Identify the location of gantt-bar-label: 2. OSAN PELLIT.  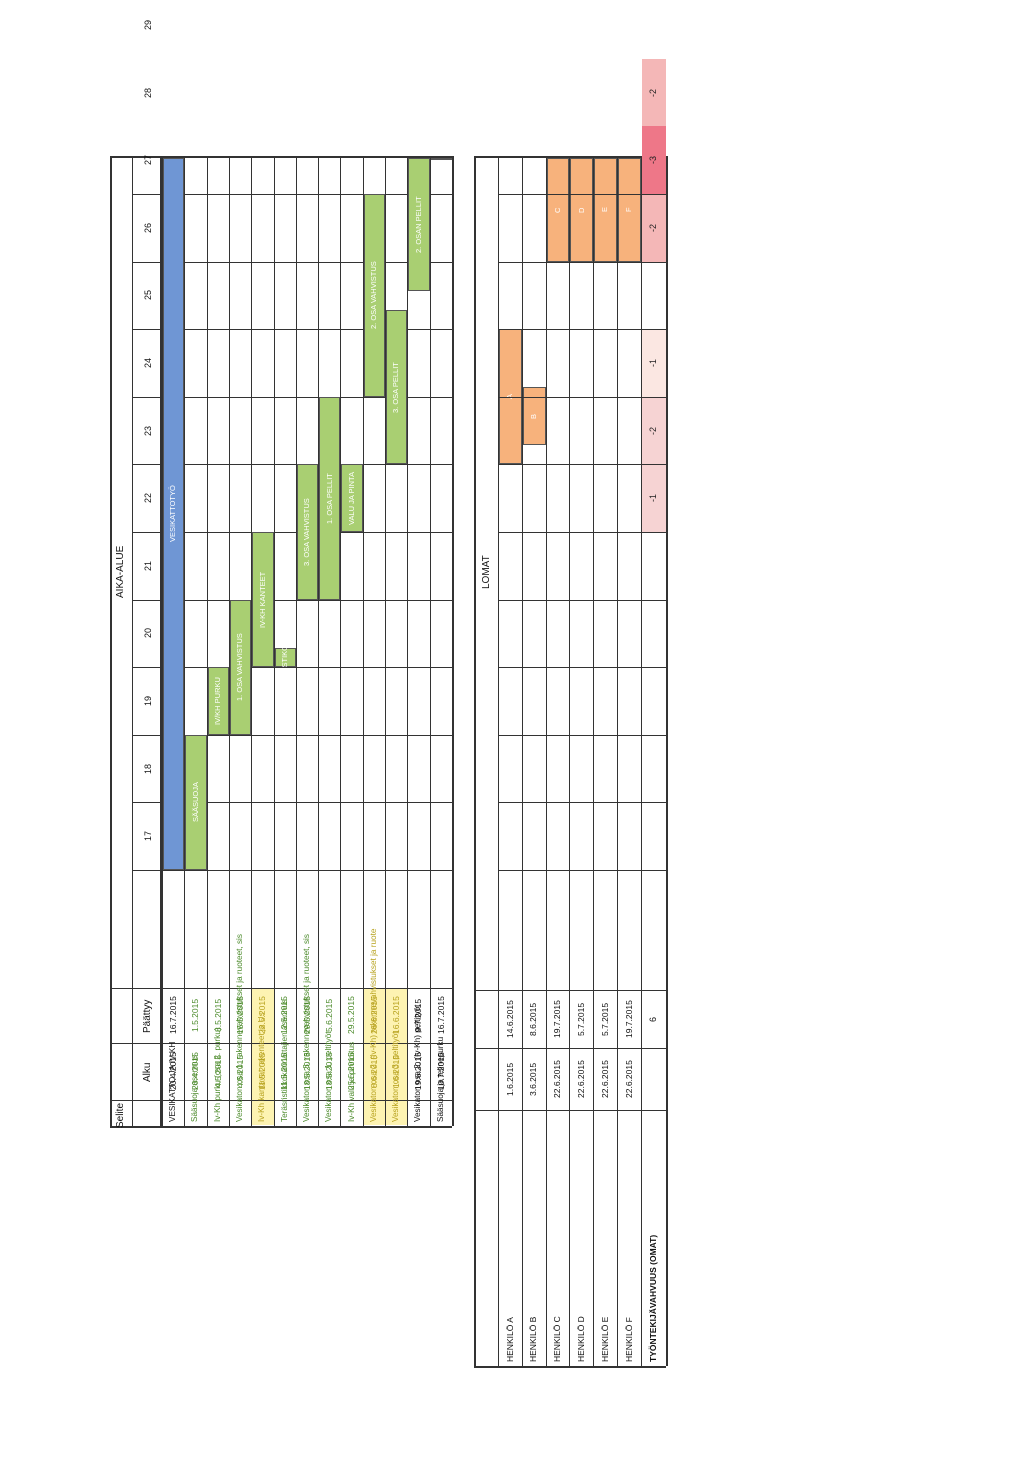
(418, 224).